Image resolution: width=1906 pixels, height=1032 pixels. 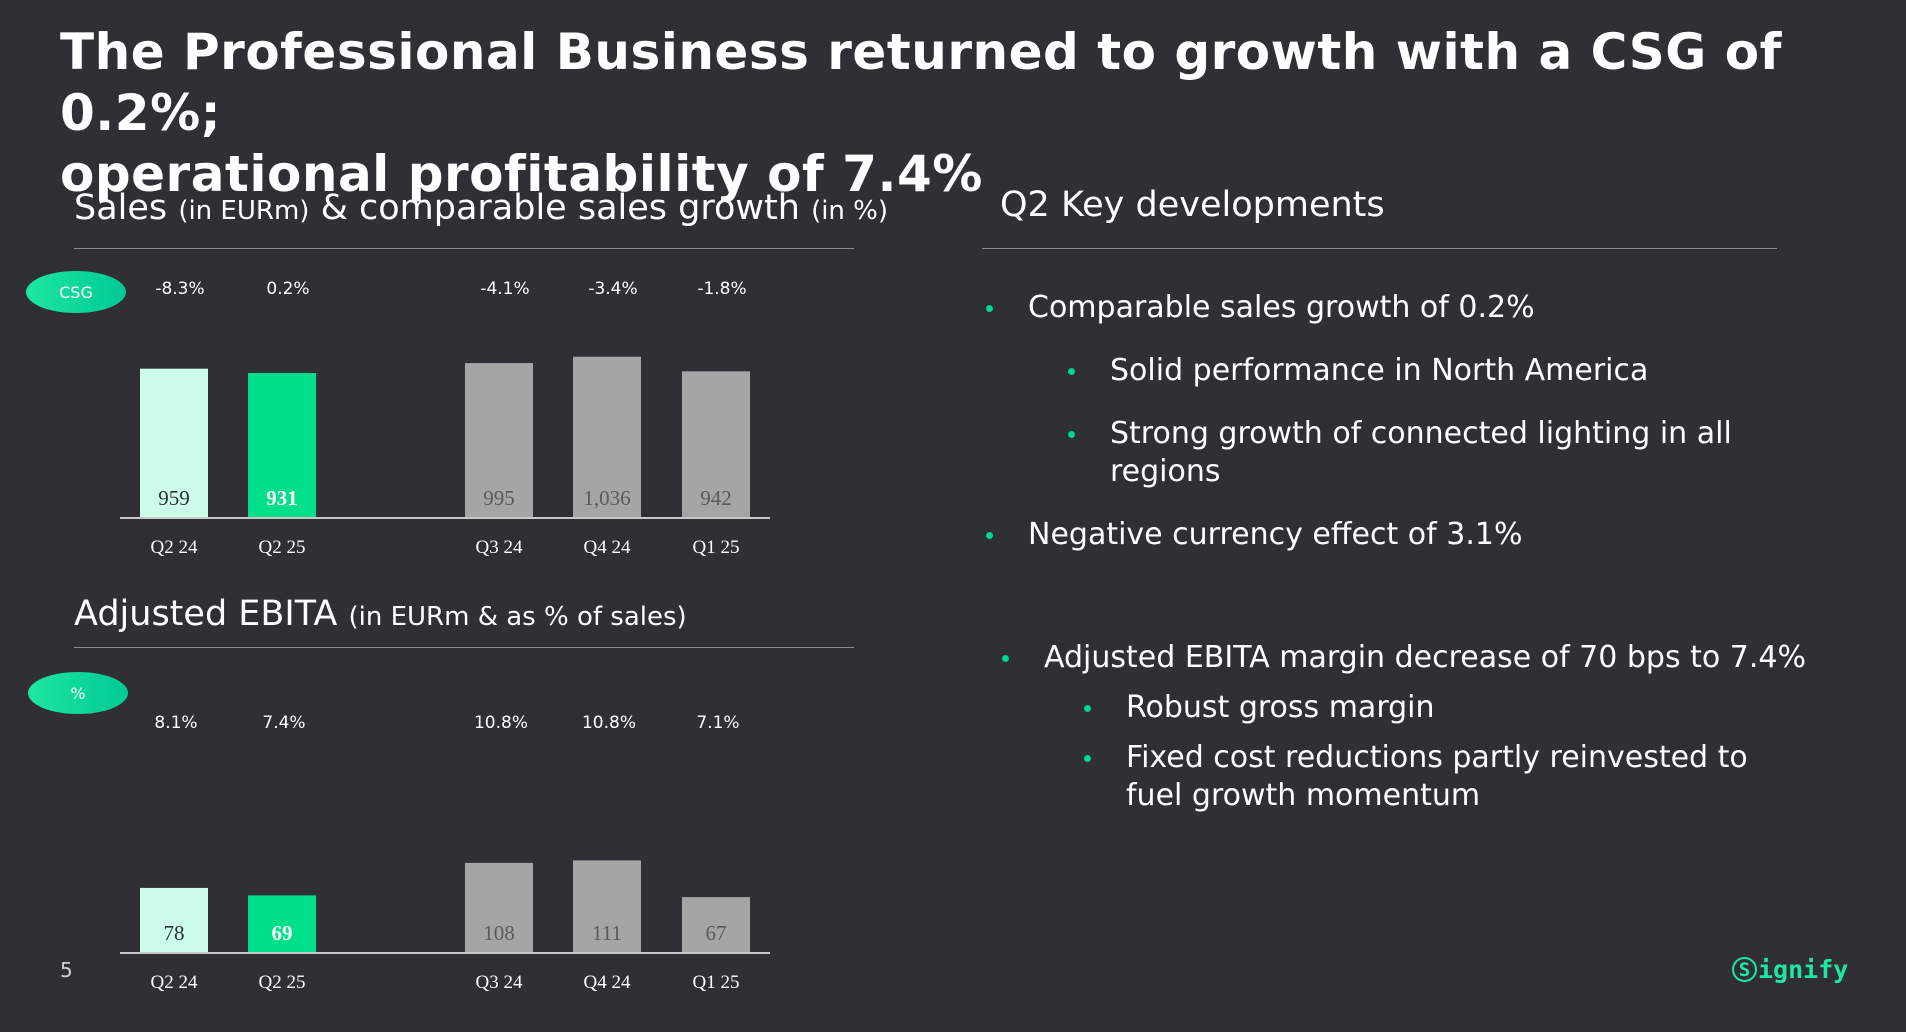 What do you see at coordinates (464, 248) in the screenshot?
I see `sales-heading-rule` at bounding box center [464, 248].